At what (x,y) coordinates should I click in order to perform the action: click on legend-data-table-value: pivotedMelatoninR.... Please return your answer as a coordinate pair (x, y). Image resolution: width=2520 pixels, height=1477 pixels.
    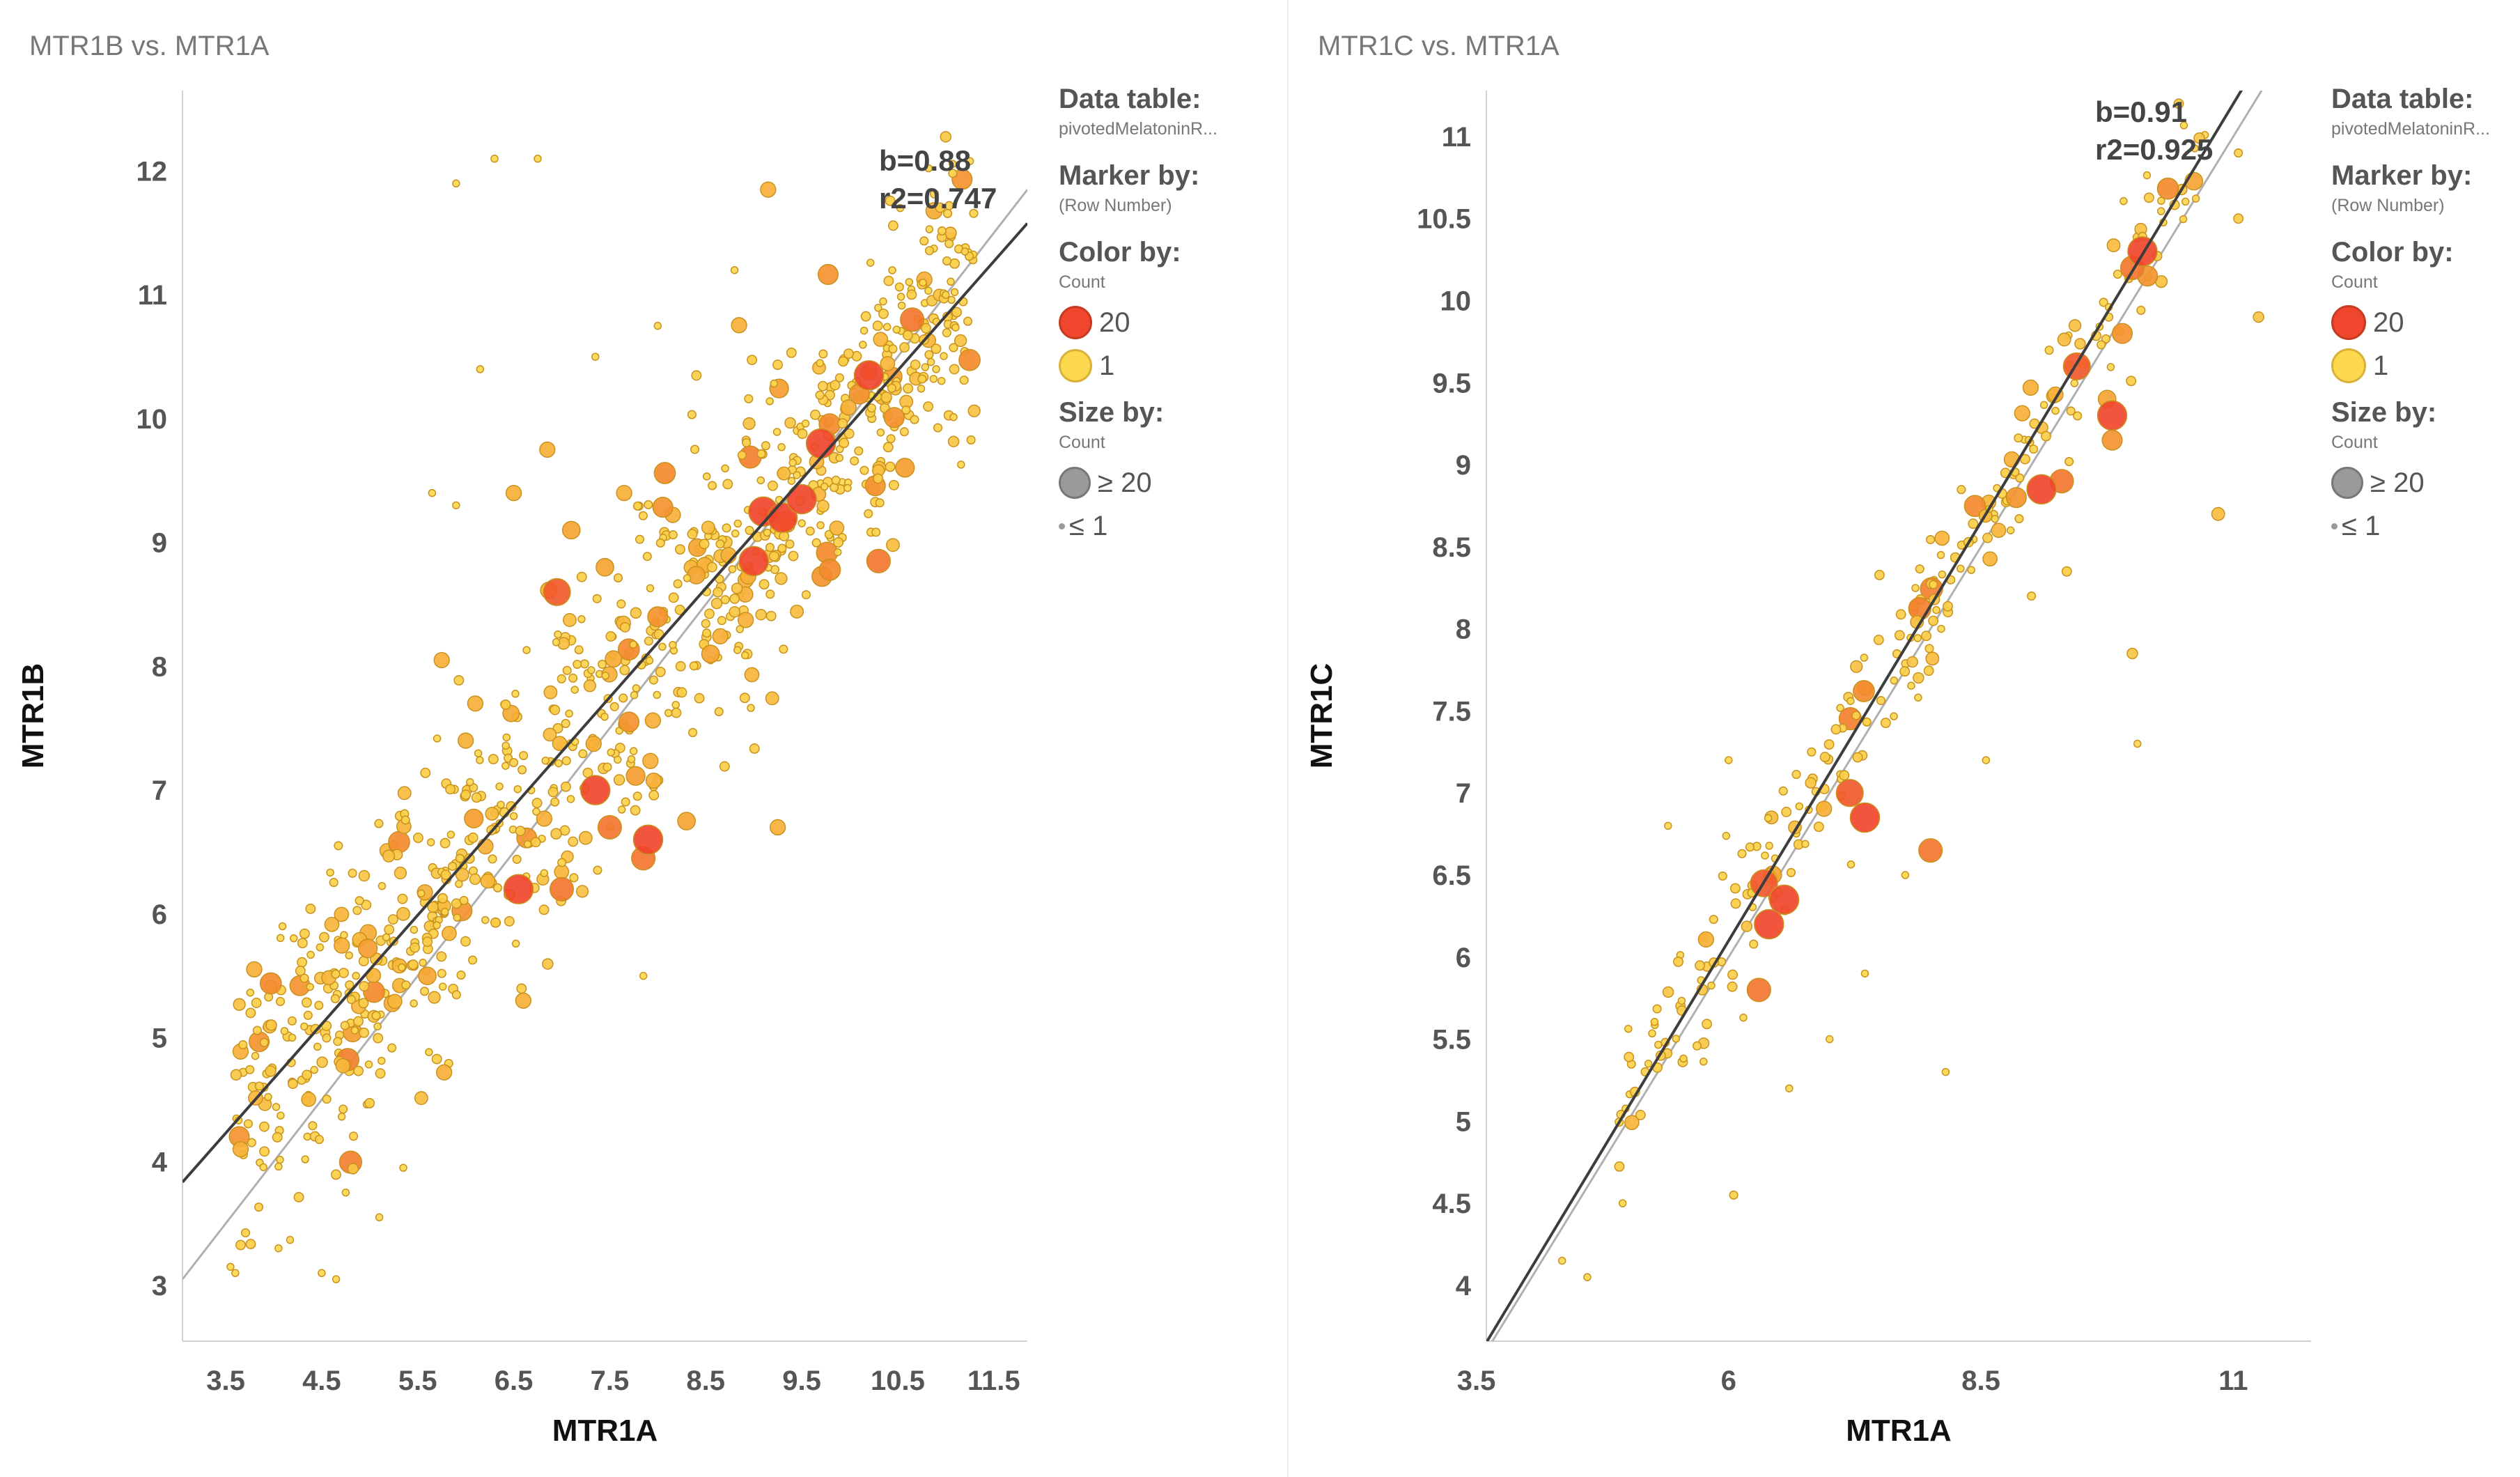
    Looking at the image, I should click on (2410, 129).